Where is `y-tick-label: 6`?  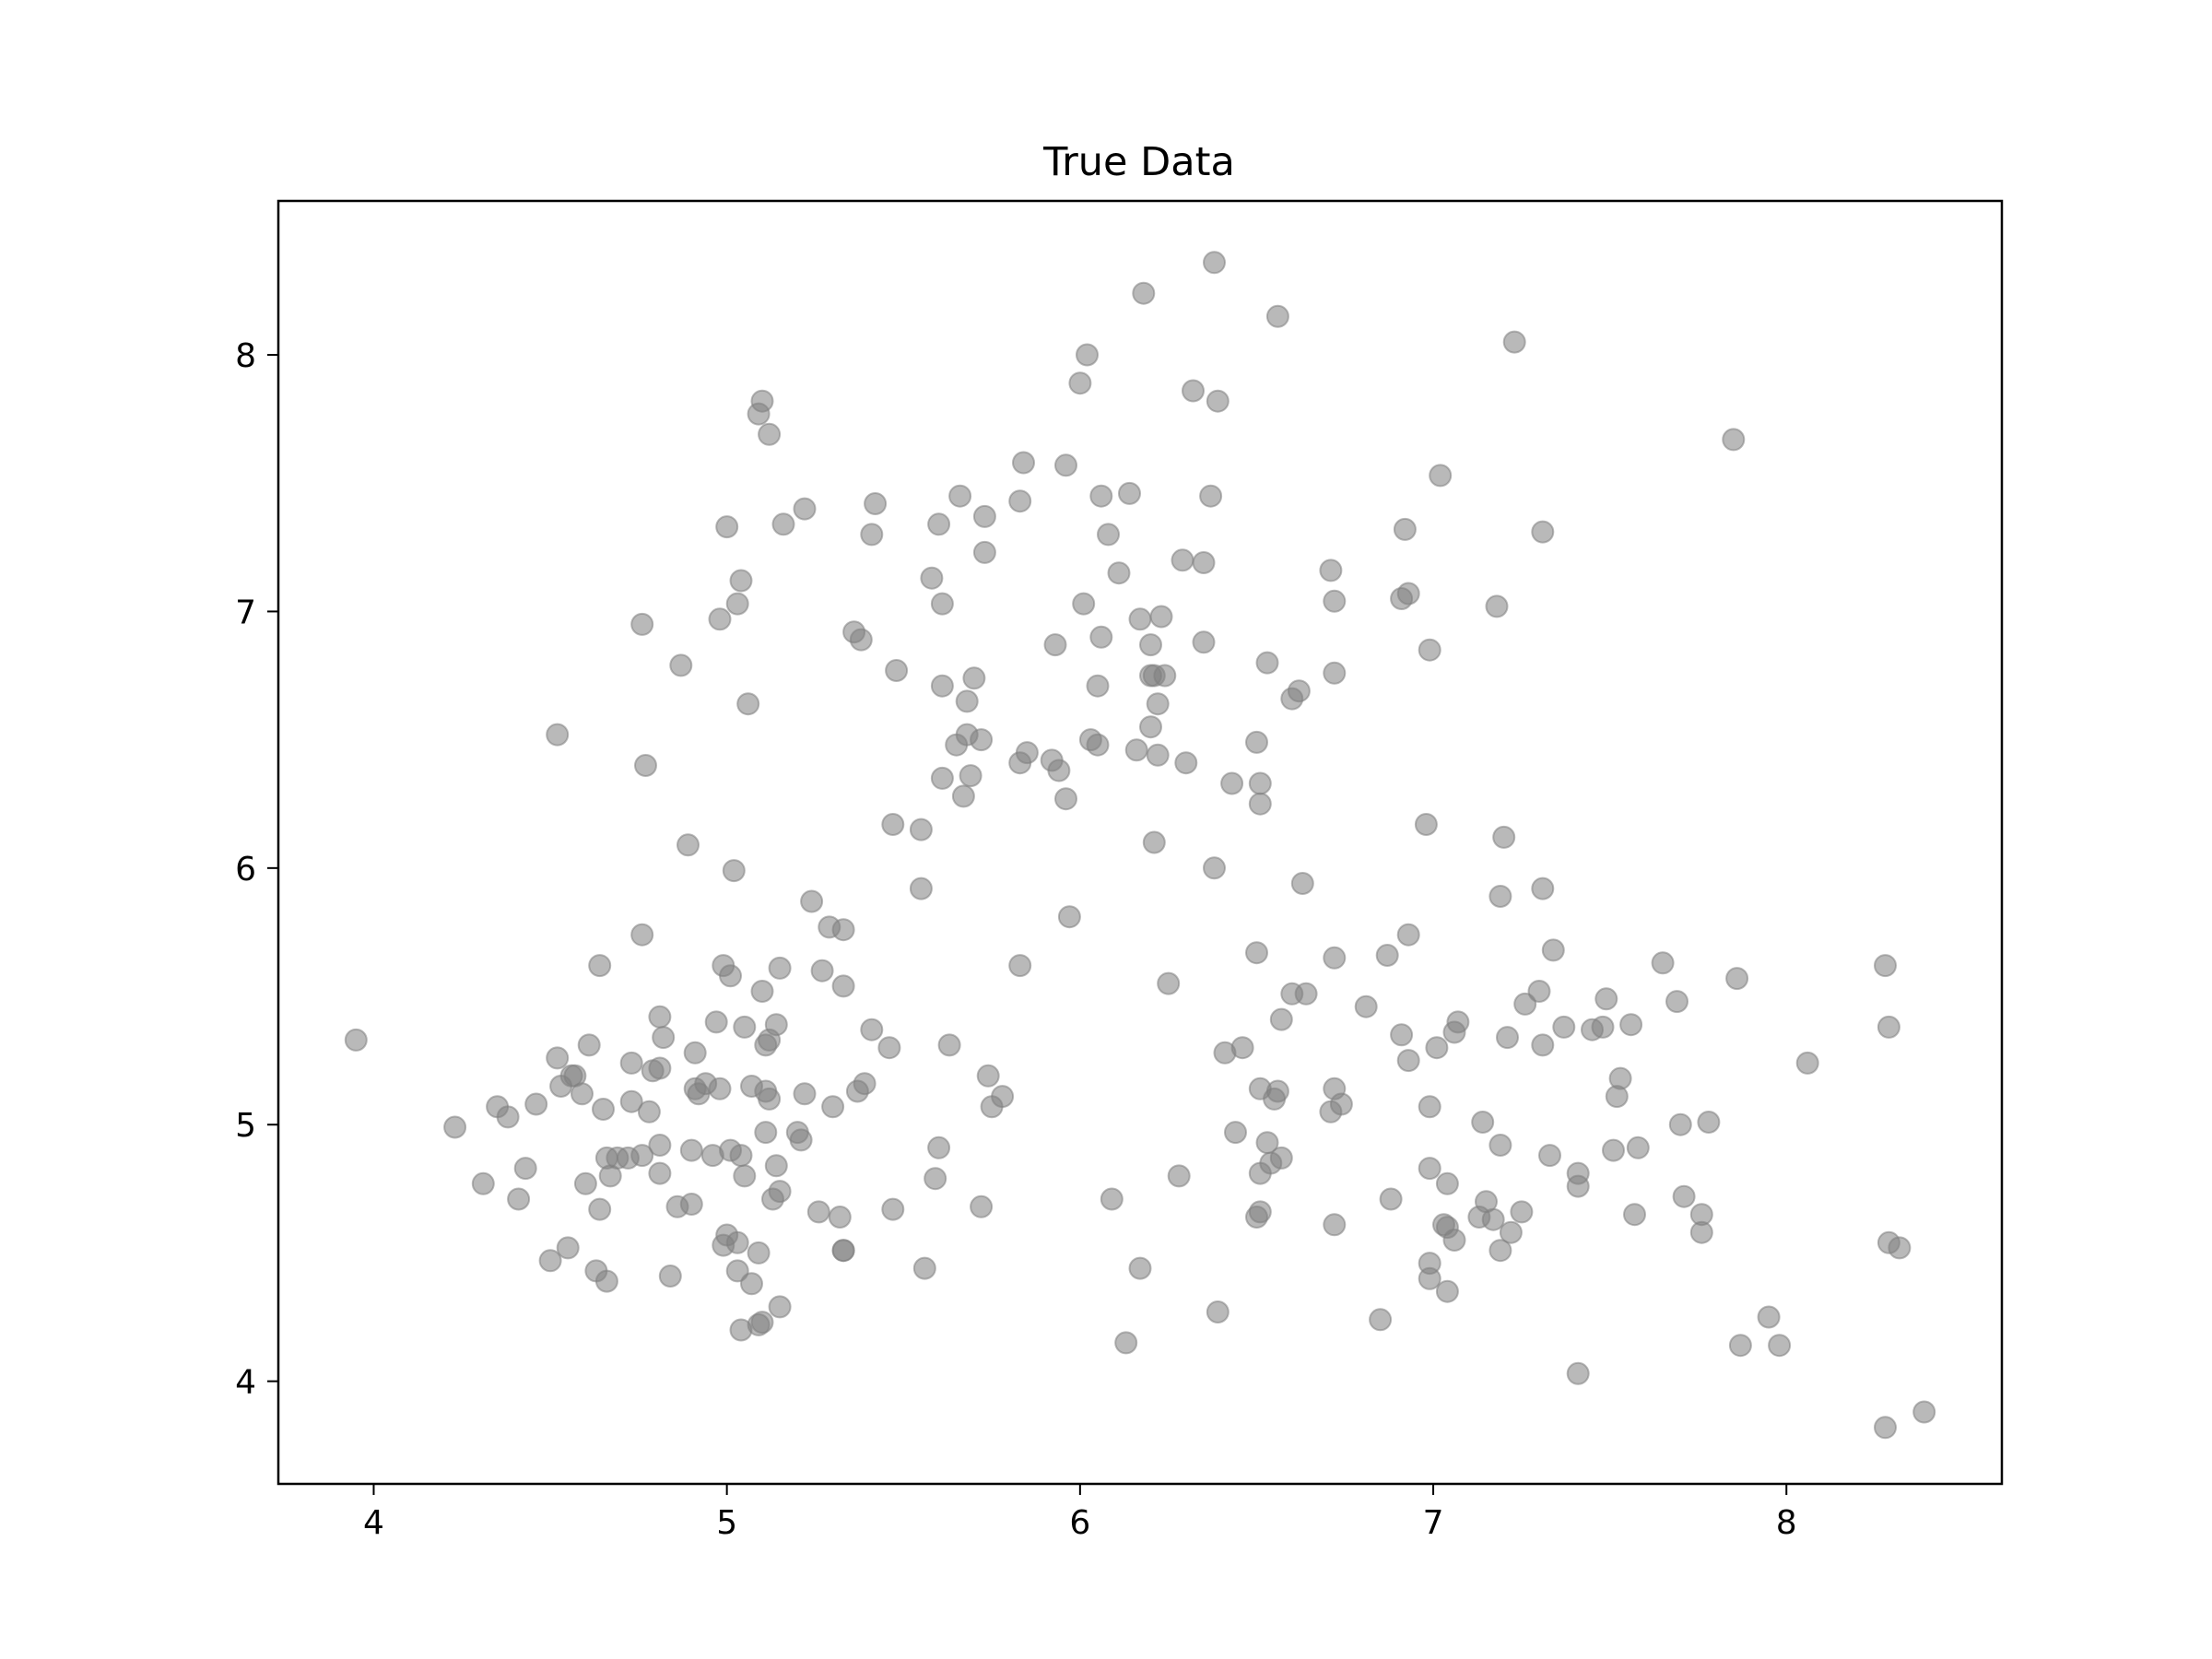
y-tick-label: 6 is located at coordinates (245, 869).